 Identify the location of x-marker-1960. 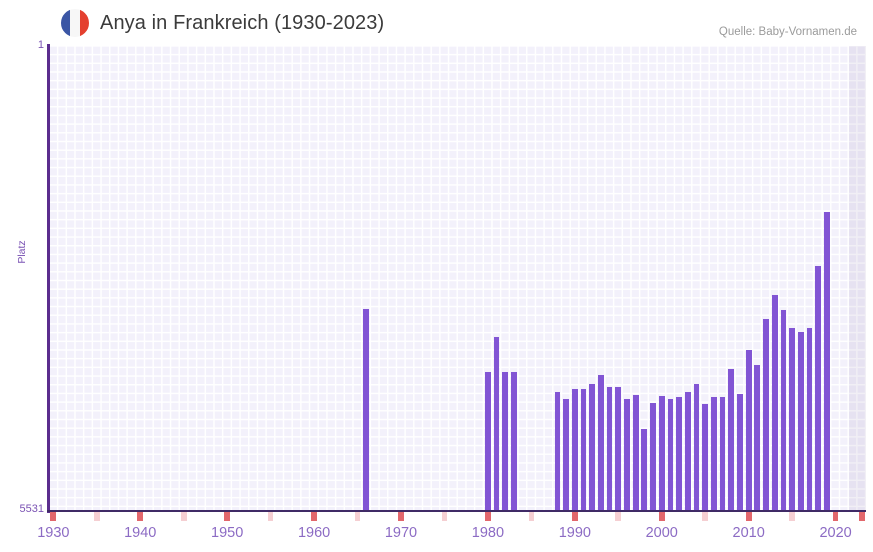
(314, 516).